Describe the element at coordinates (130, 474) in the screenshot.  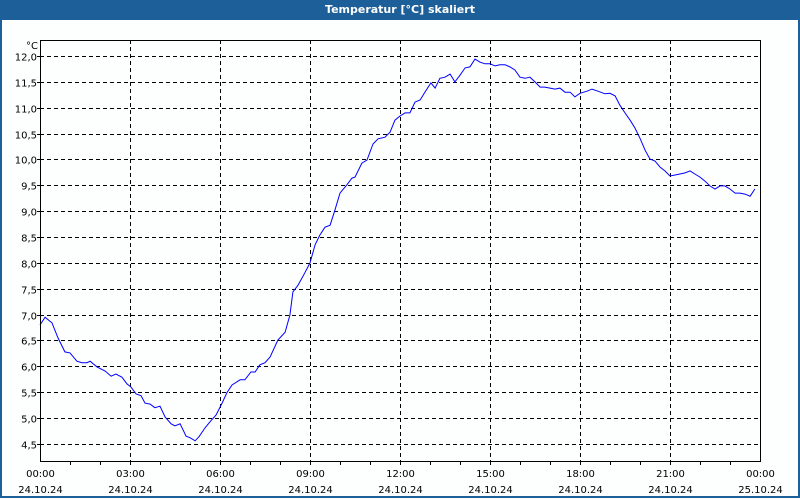
I see `x-tick-time-label: 03:00` at that location.